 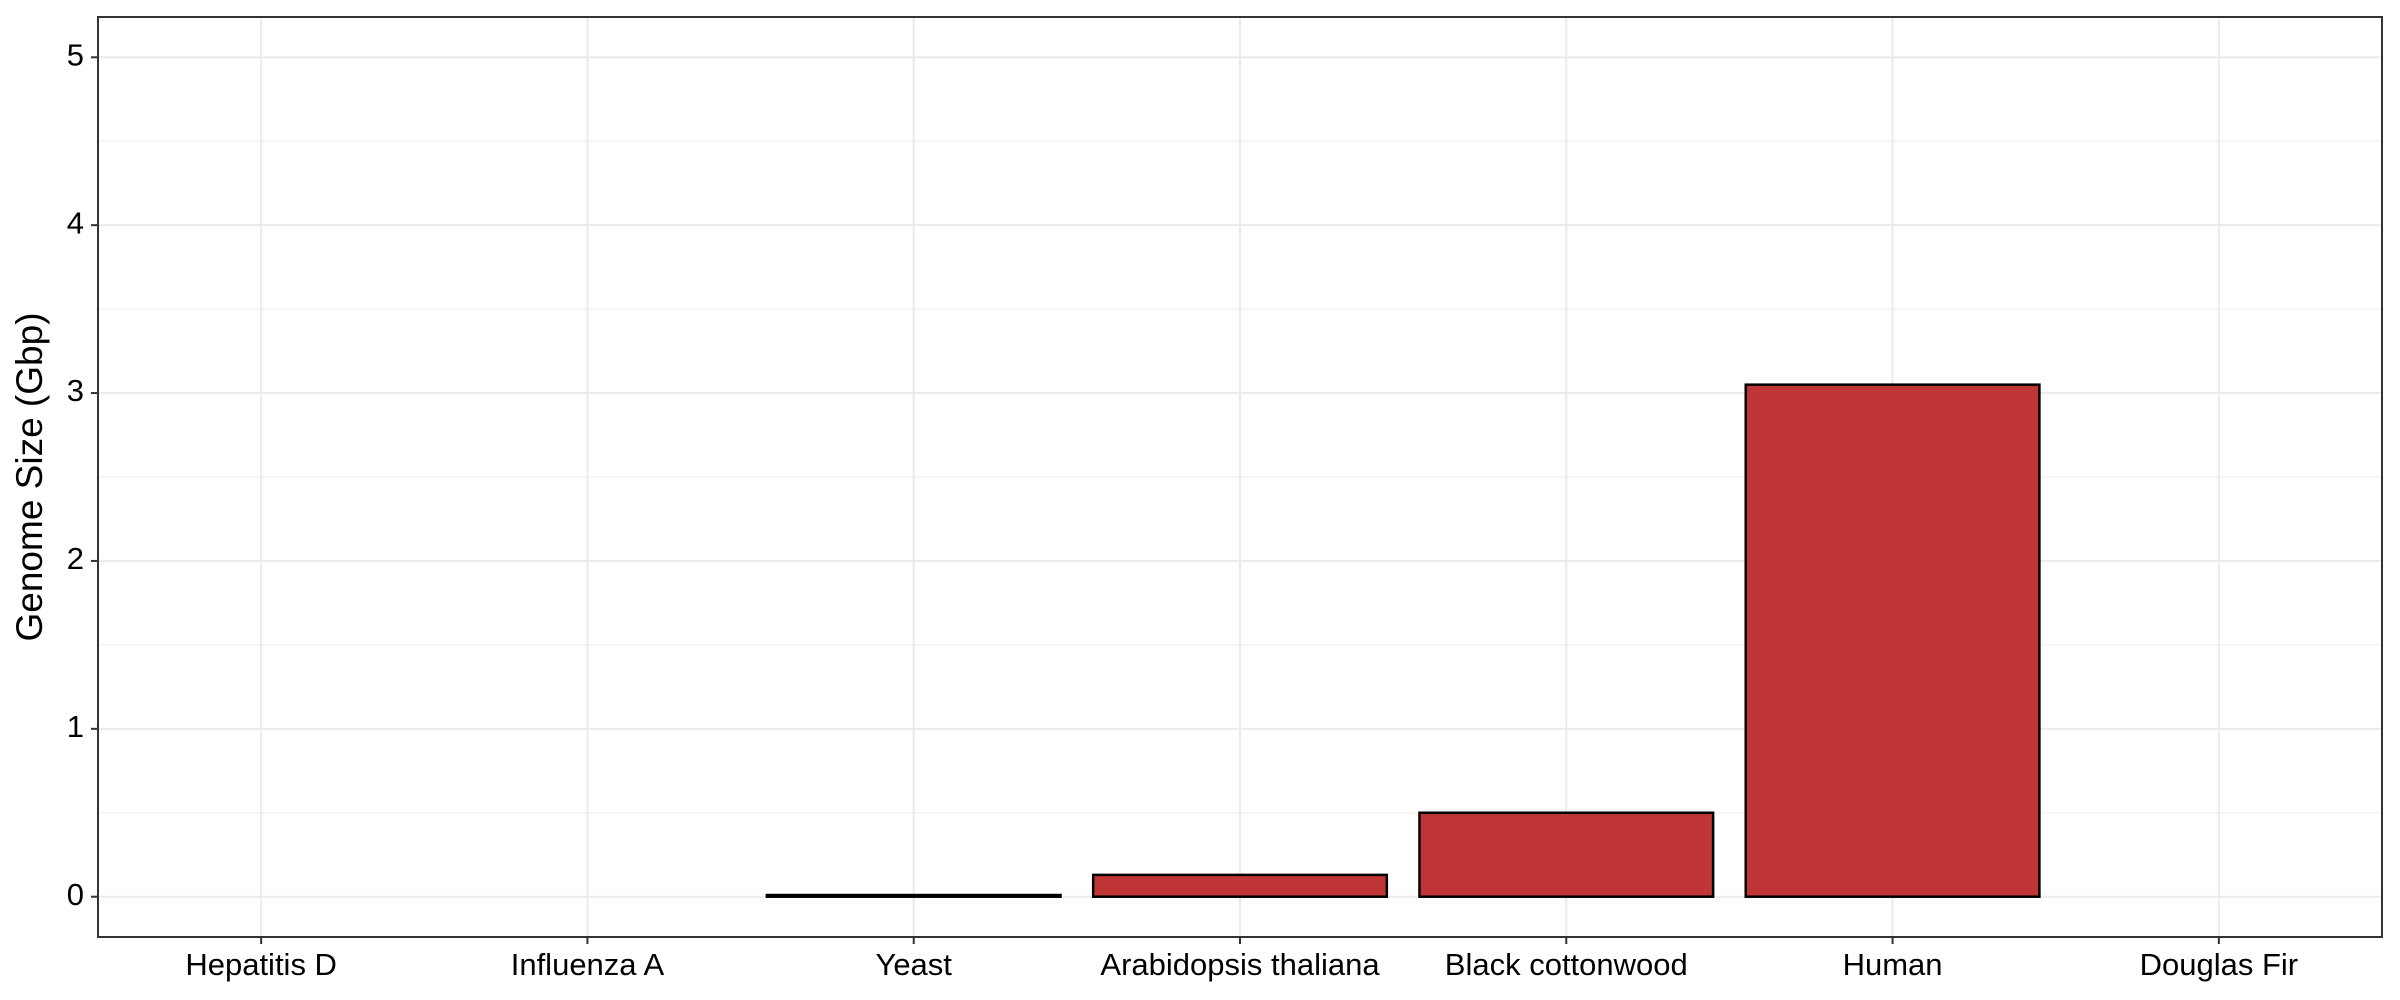 What do you see at coordinates (1240, 964) in the screenshot?
I see `x-tick-label: Arabidopsis thaliana` at bounding box center [1240, 964].